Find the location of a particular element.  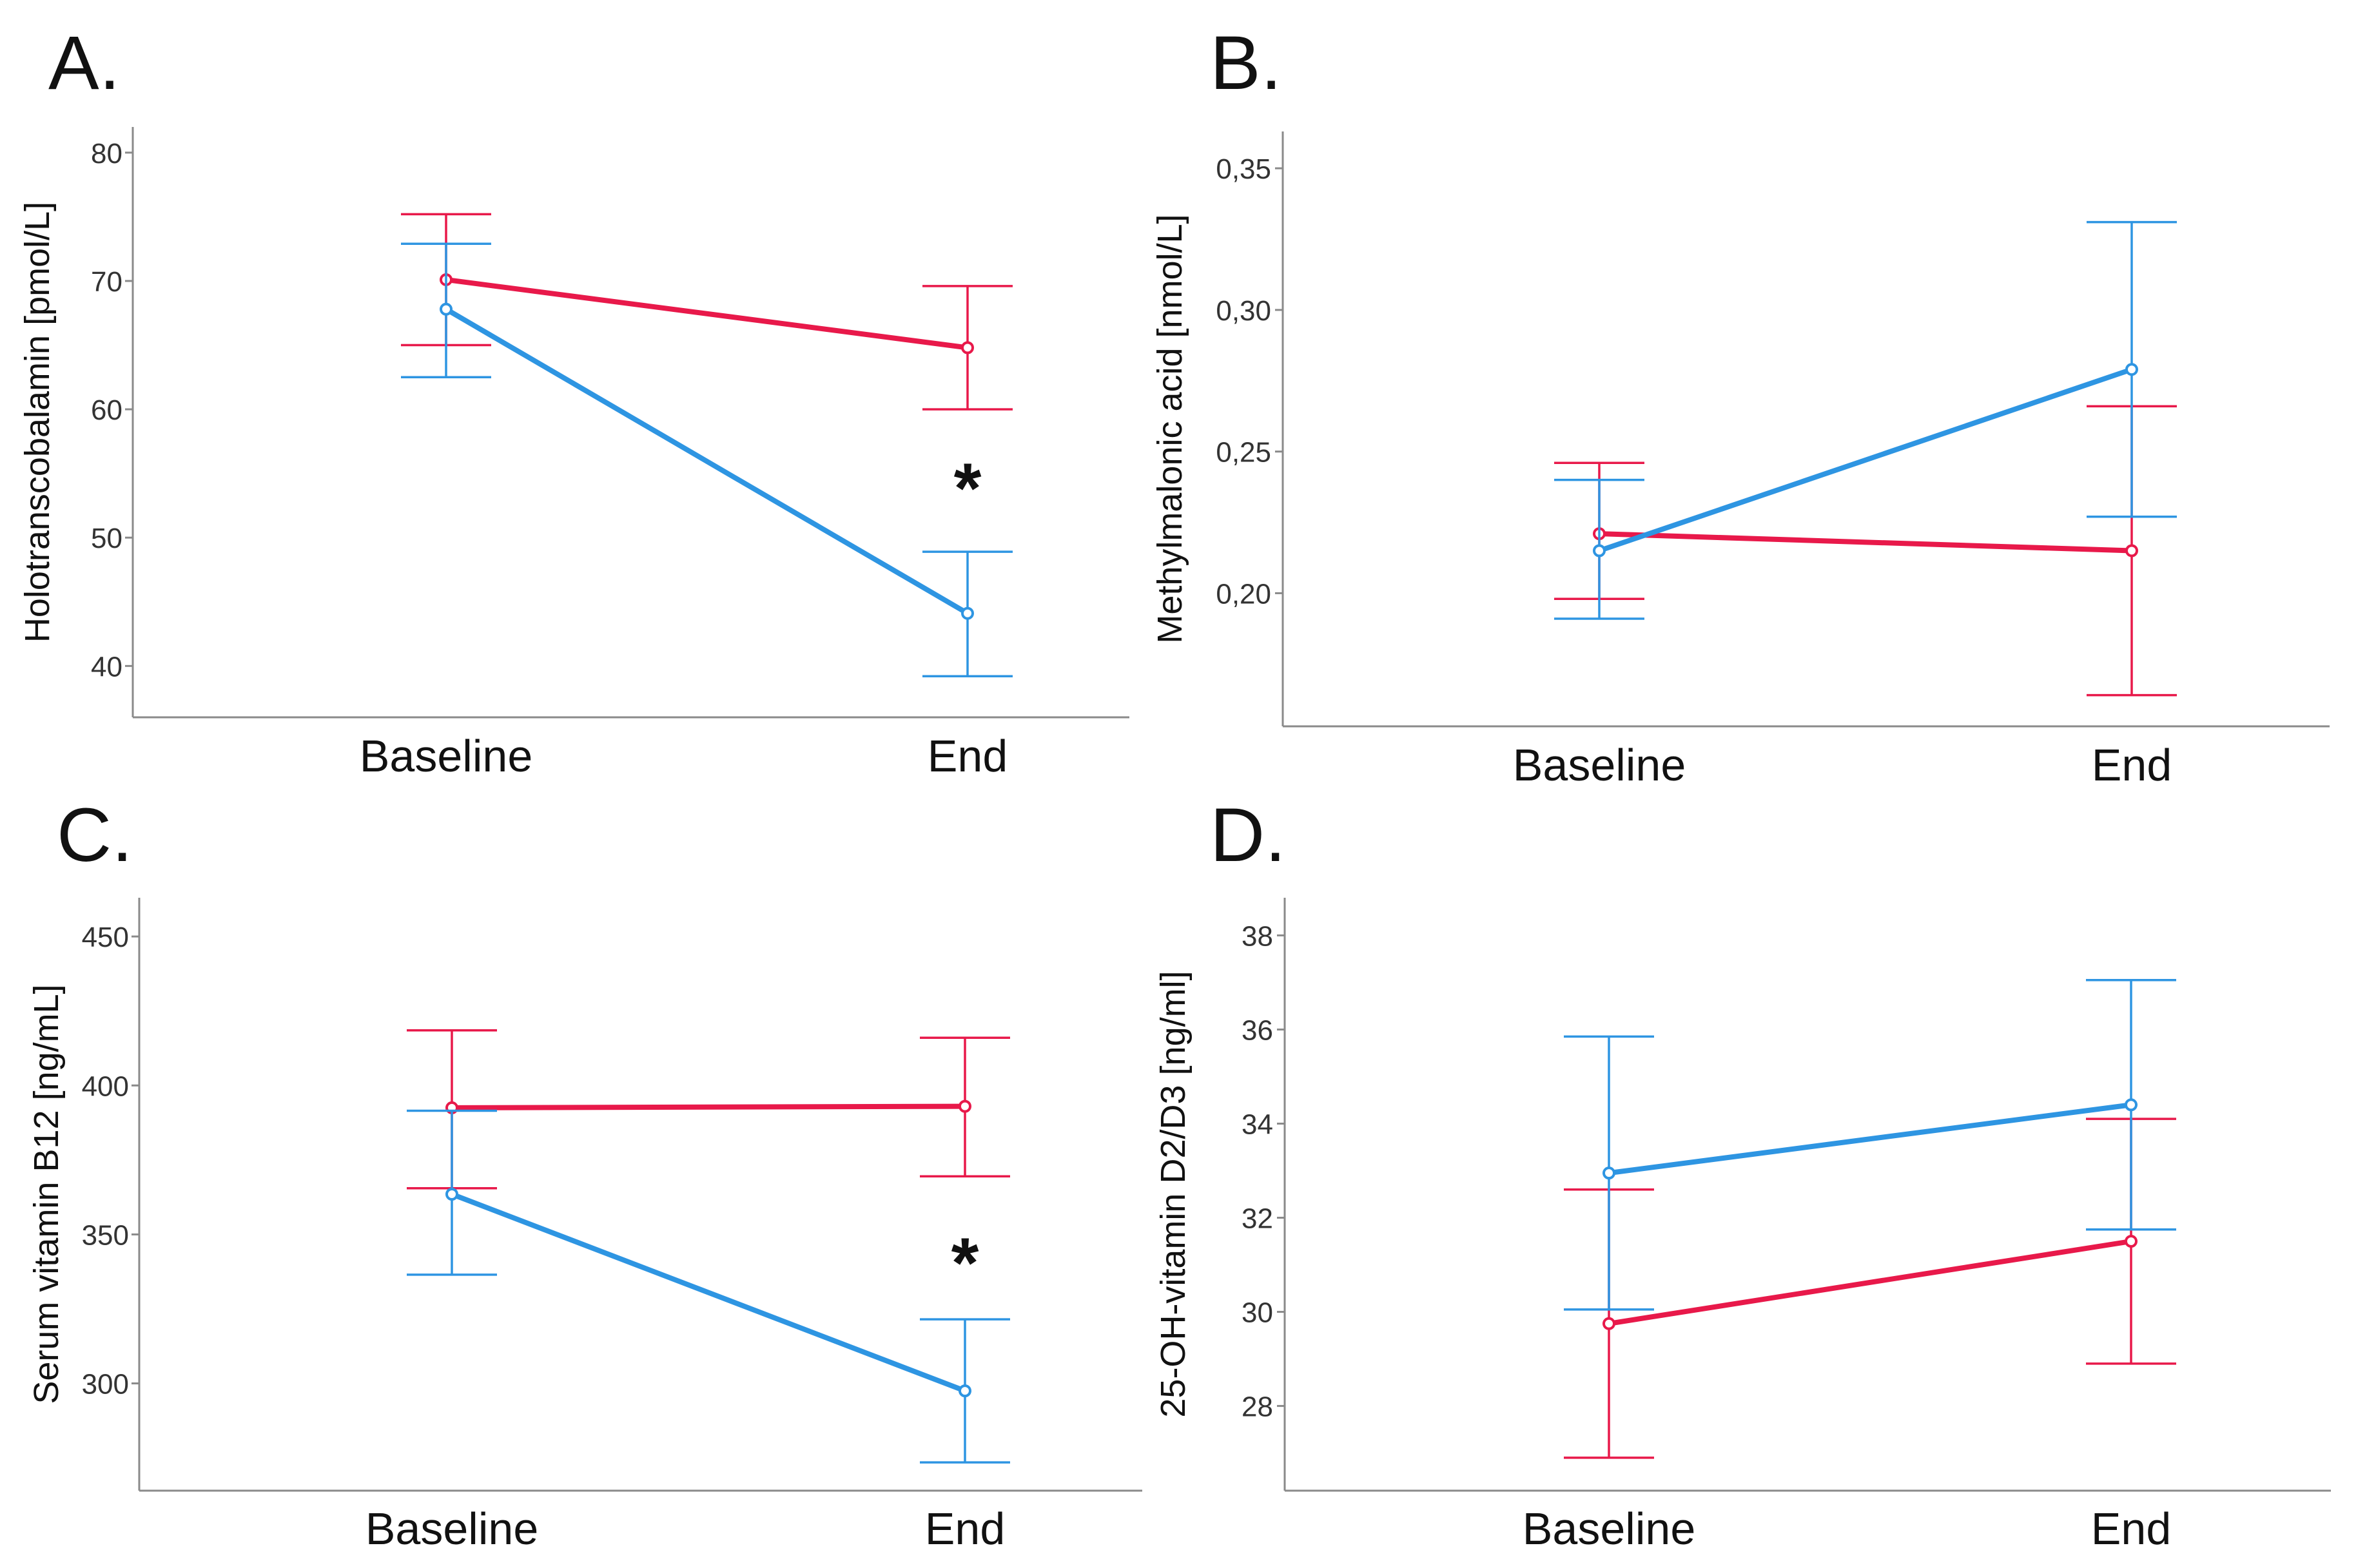

y-tick-label: 300 is located at coordinates (105, 1384).